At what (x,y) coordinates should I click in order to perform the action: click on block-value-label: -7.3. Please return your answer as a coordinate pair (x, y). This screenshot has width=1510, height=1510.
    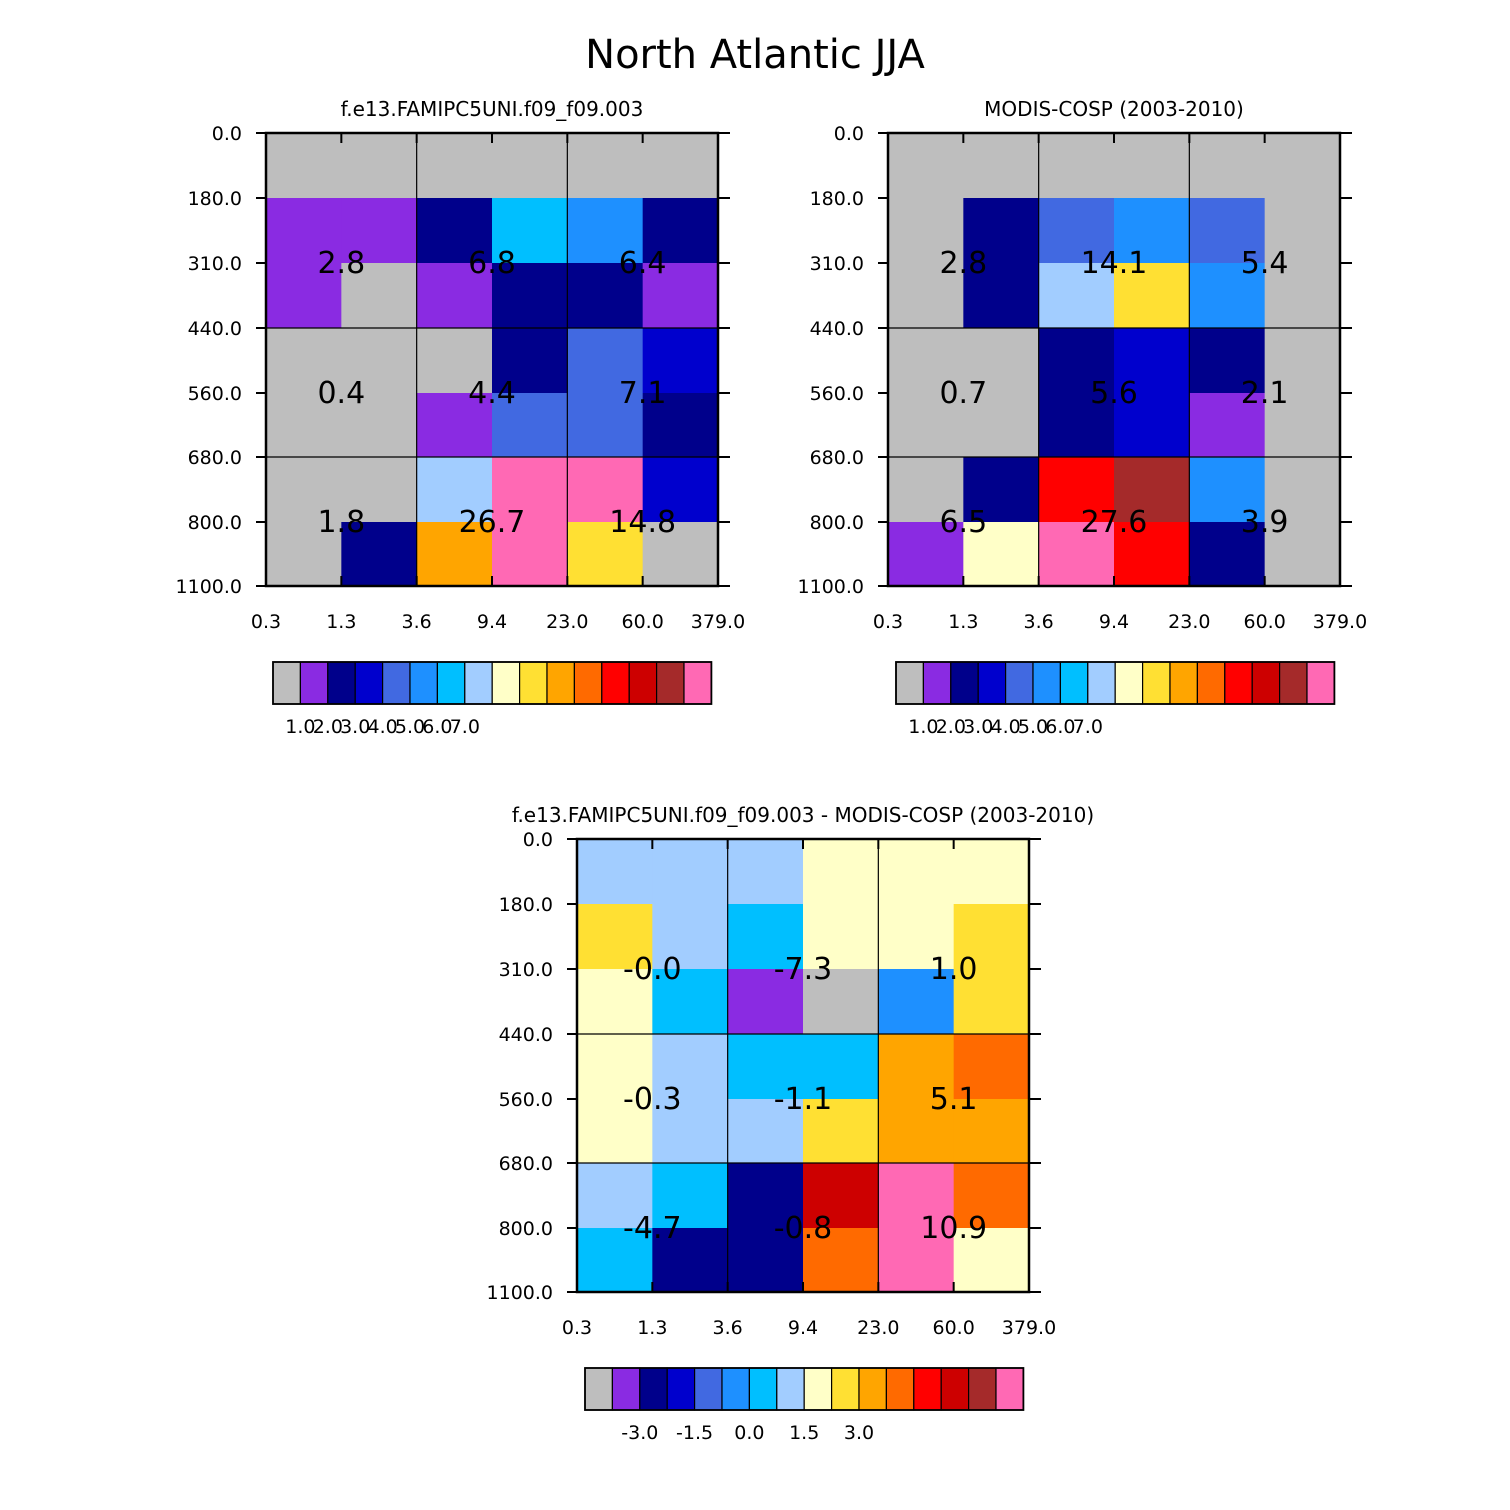
    Looking at the image, I should click on (803, 969).